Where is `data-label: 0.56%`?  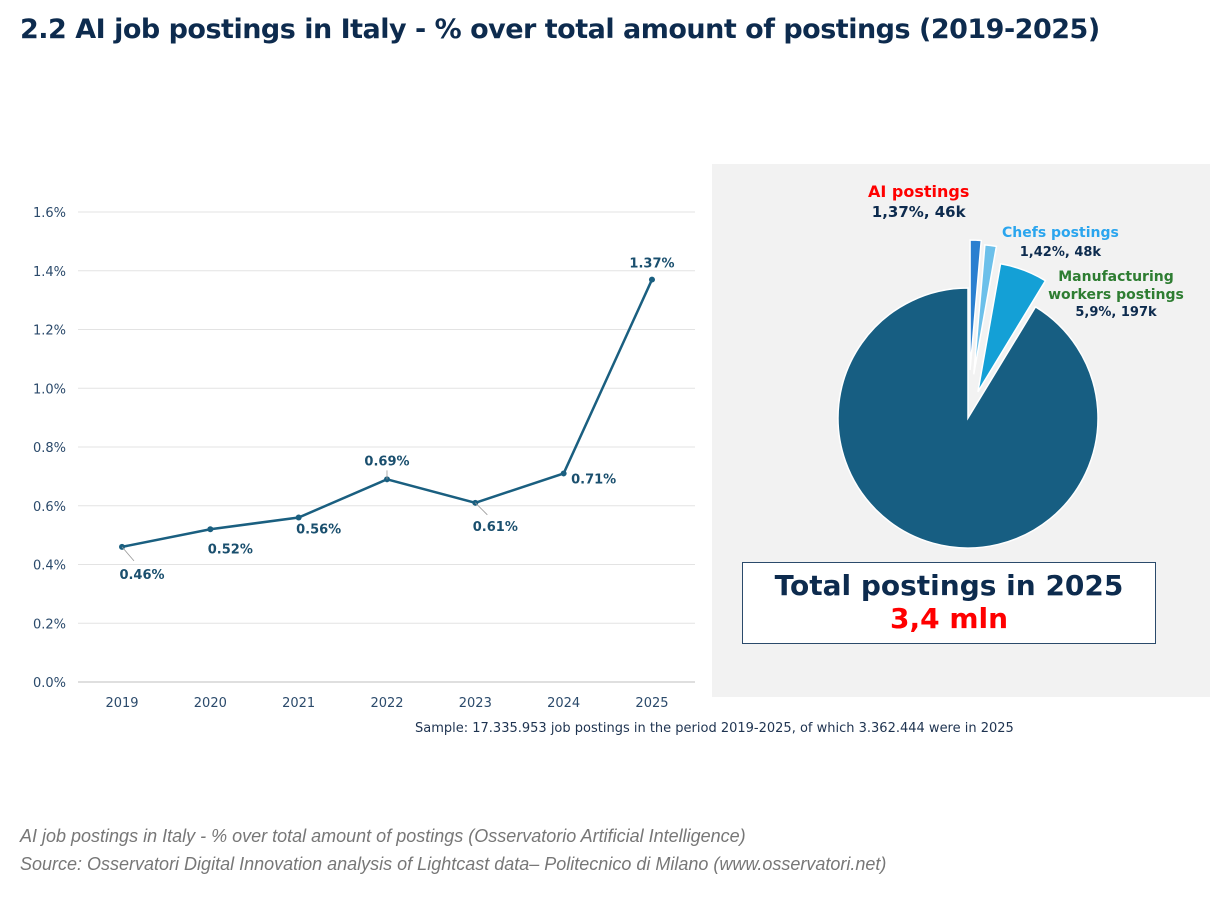 data-label: 0.56% is located at coordinates (318, 530).